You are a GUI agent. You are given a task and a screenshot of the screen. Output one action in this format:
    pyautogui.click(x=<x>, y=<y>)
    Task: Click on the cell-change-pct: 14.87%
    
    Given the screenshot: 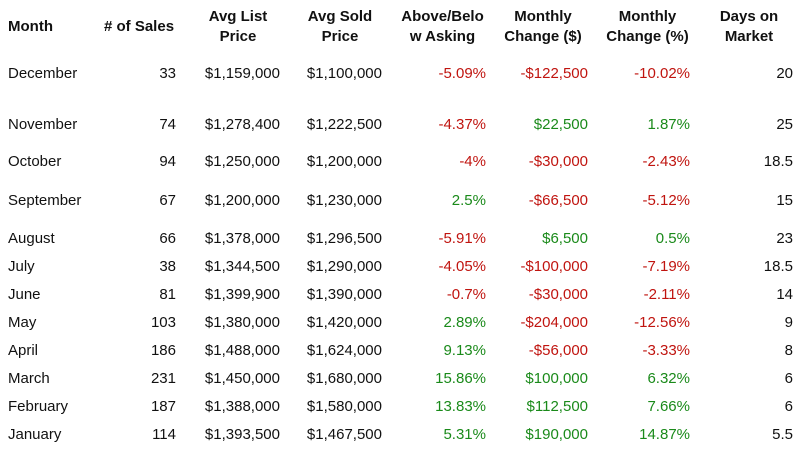 What is the action you would take?
    pyautogui.click(x=664, y=434)
    